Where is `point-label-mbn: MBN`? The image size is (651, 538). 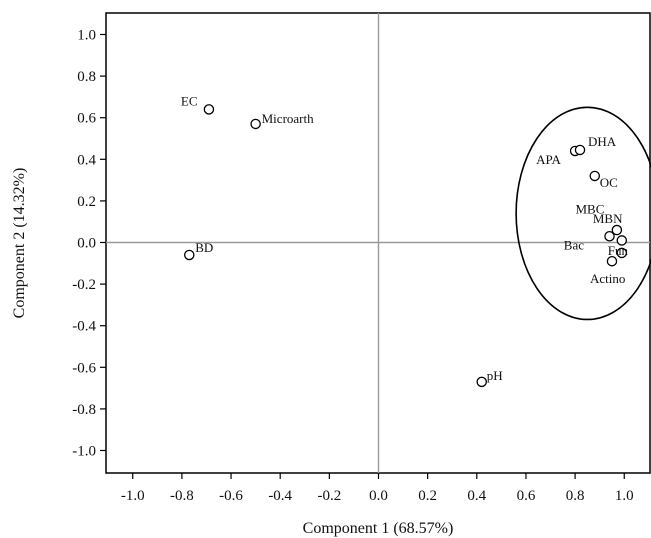
point-label-mbn: MBN is located at coordinates (608, 218).